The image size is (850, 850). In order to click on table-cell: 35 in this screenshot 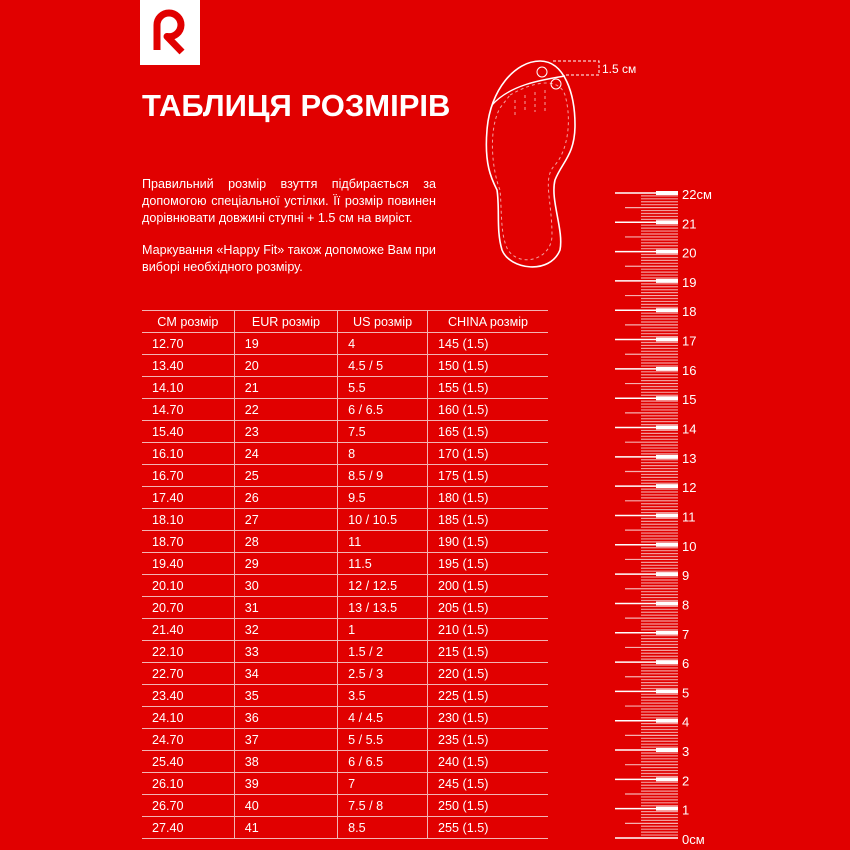, I will do `click(285, 695)`.